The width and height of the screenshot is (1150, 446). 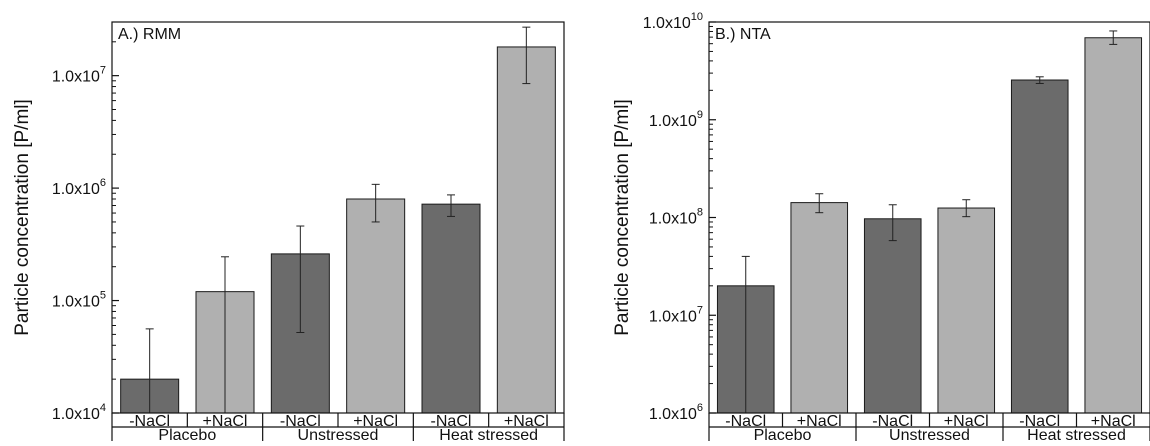 I want to click on panel-title: B.) NTA, so click(x=743, y=34).